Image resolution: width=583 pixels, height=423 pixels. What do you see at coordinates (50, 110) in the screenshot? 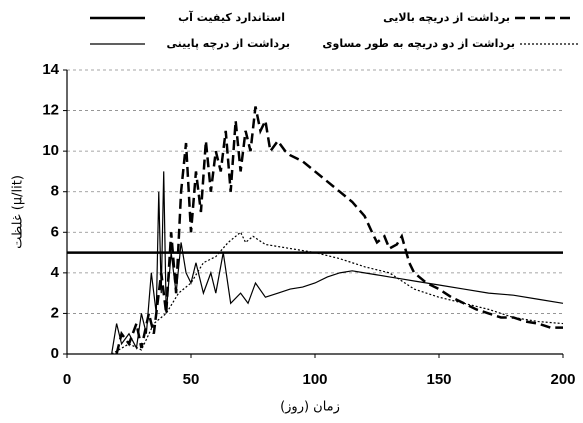
I see `y-tick-label: 12` at bounding box center [50, 110].